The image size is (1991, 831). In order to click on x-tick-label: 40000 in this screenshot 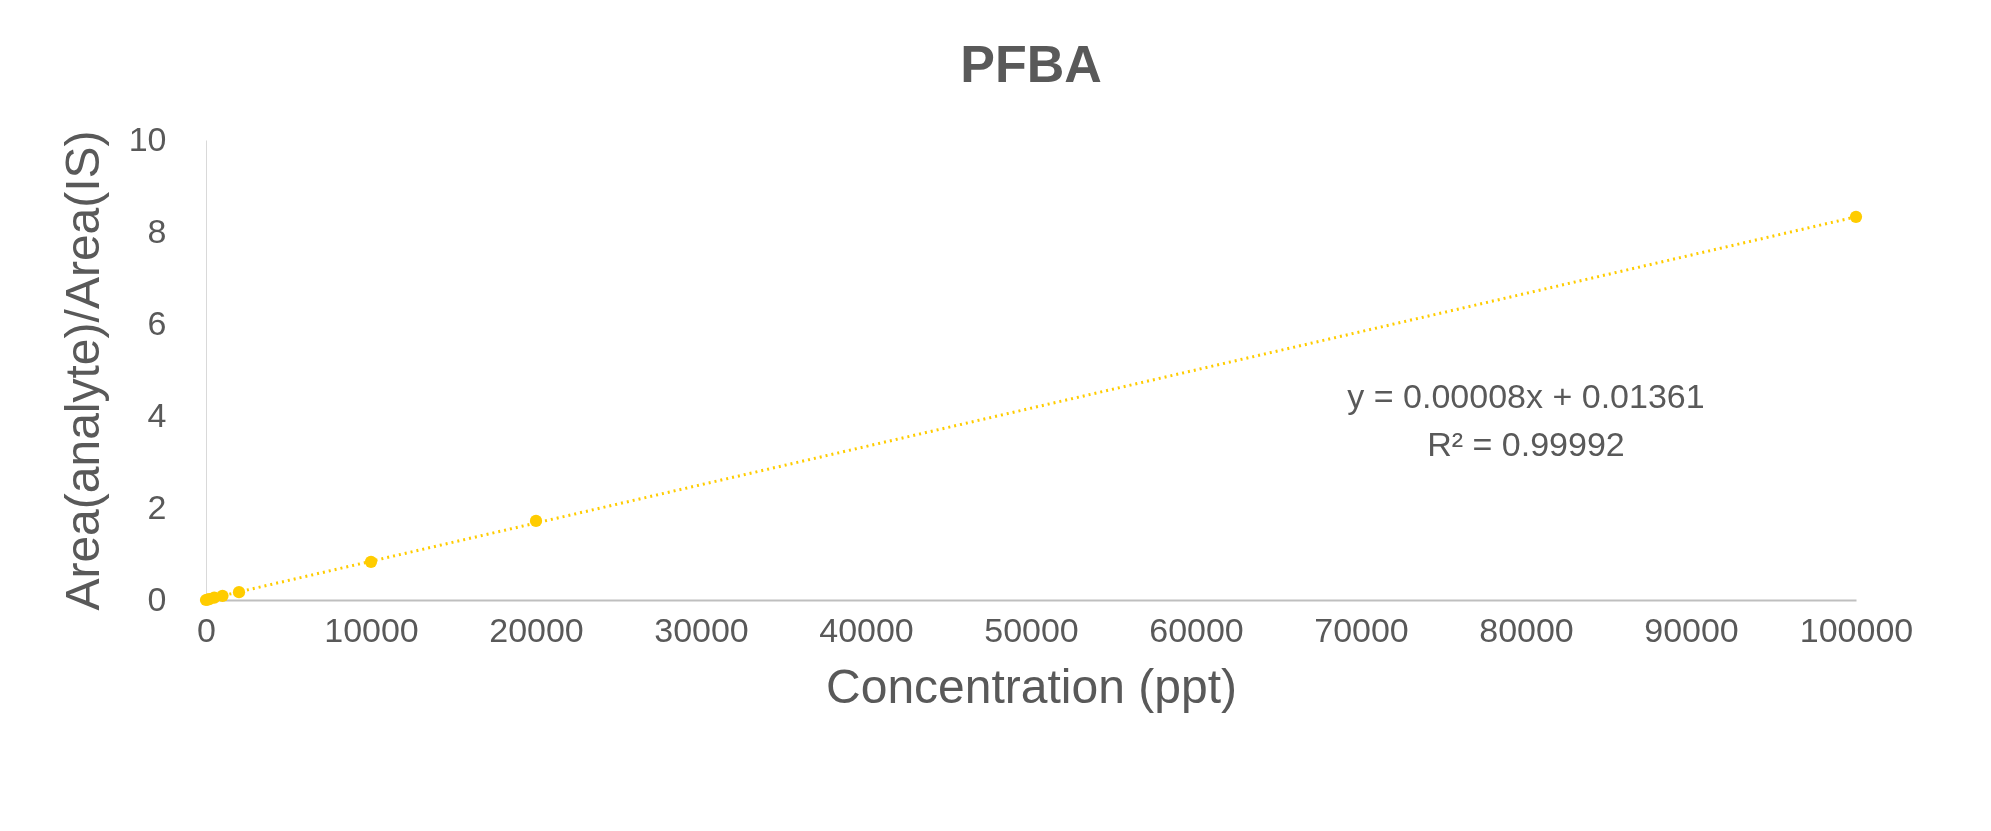, I will do `click(866, 629)`.